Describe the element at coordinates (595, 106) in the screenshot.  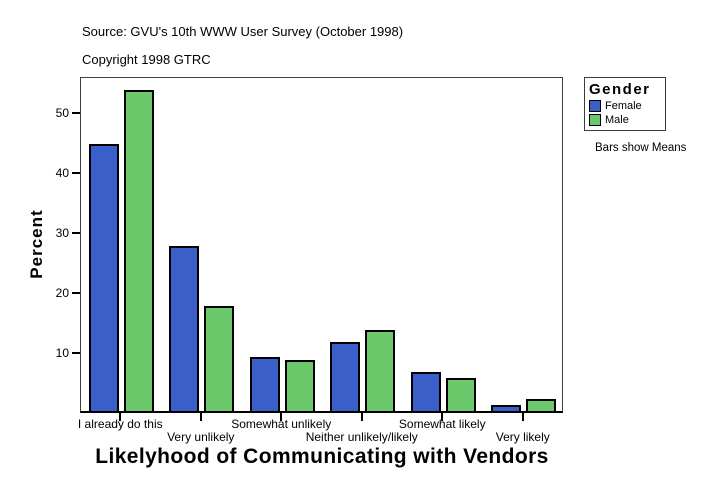
I see `female-color-swatch` at that location.